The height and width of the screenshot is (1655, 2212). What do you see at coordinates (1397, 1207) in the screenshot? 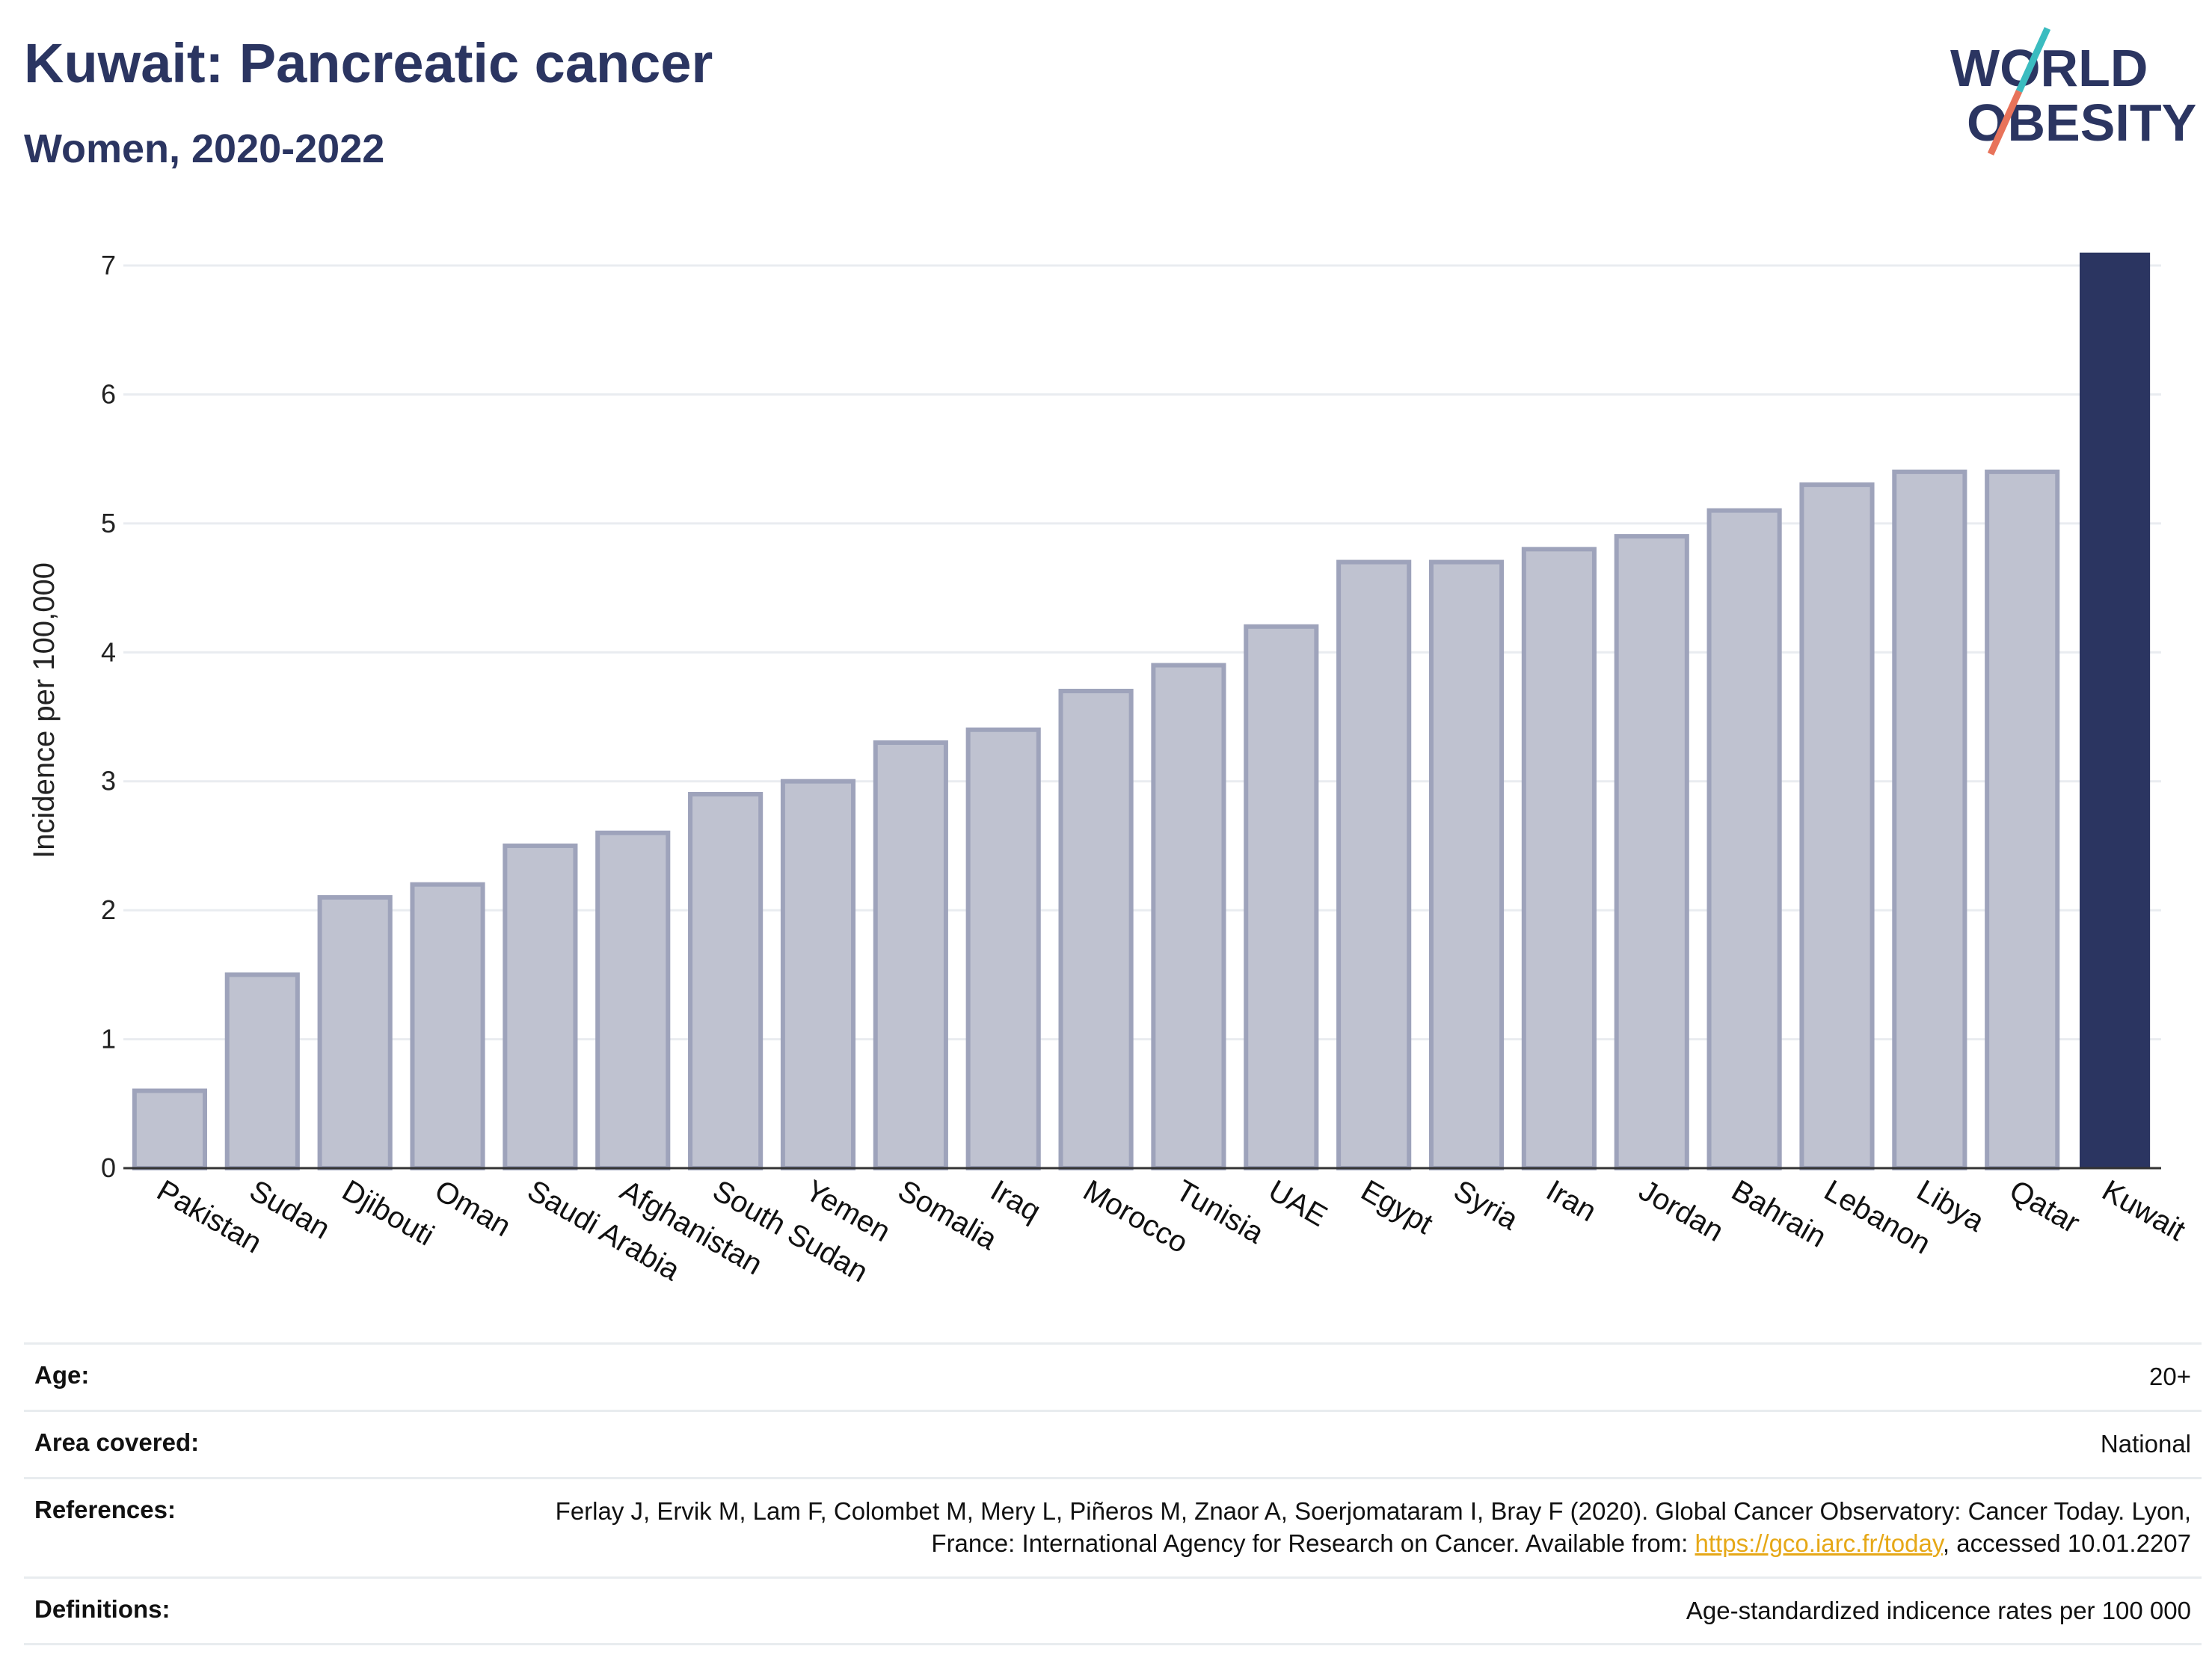
I see `x-tick-label: Egypt` at bounding box center [1397, 1207].